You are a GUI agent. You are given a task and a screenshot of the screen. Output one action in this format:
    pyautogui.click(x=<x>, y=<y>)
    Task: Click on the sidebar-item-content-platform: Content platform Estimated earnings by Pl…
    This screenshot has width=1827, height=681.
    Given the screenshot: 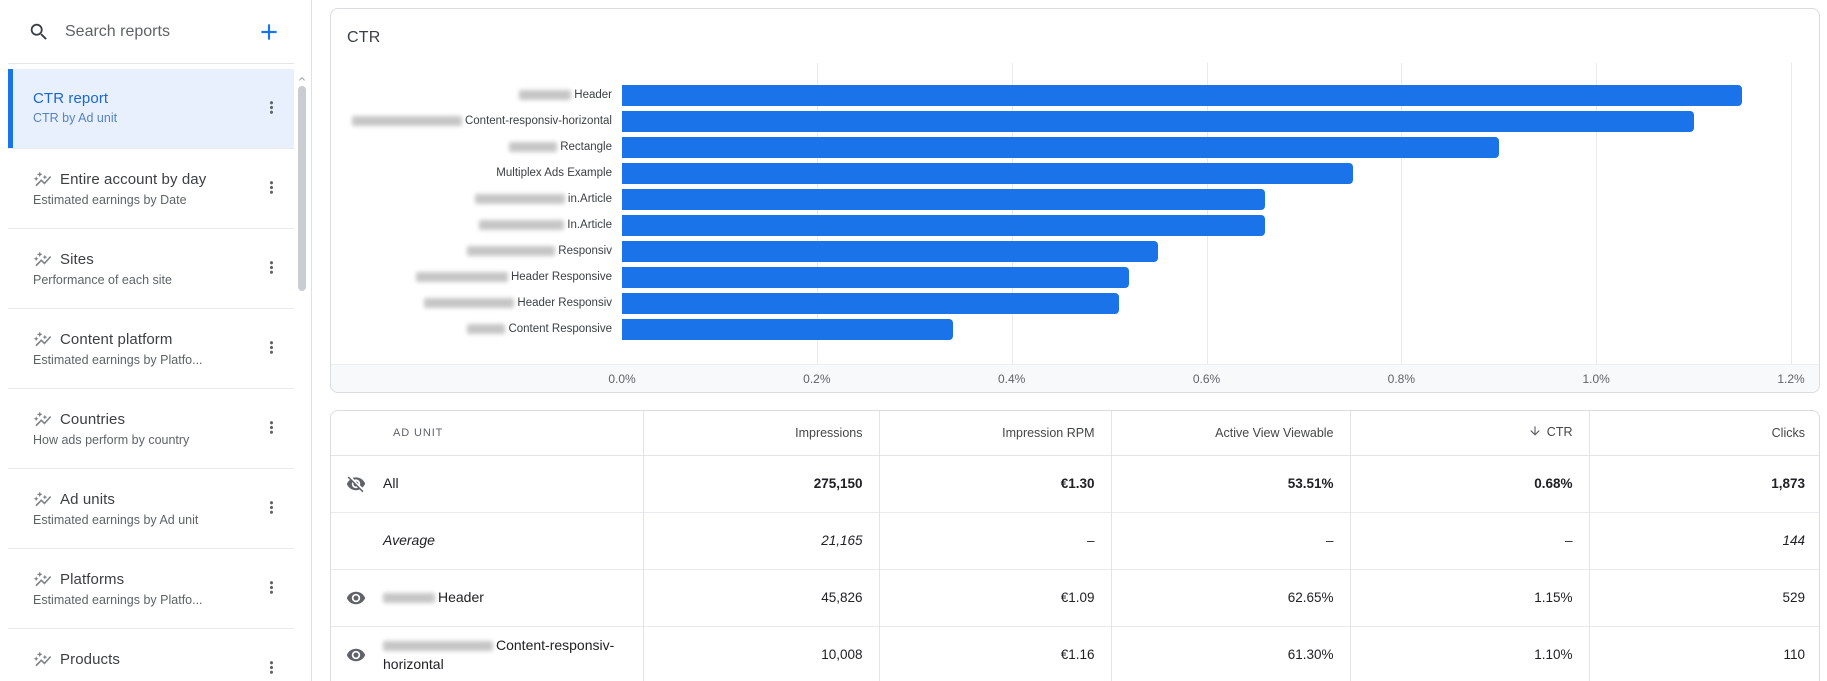 What is the action you would take?
    pyautogui.click(x=151, y=349)
    